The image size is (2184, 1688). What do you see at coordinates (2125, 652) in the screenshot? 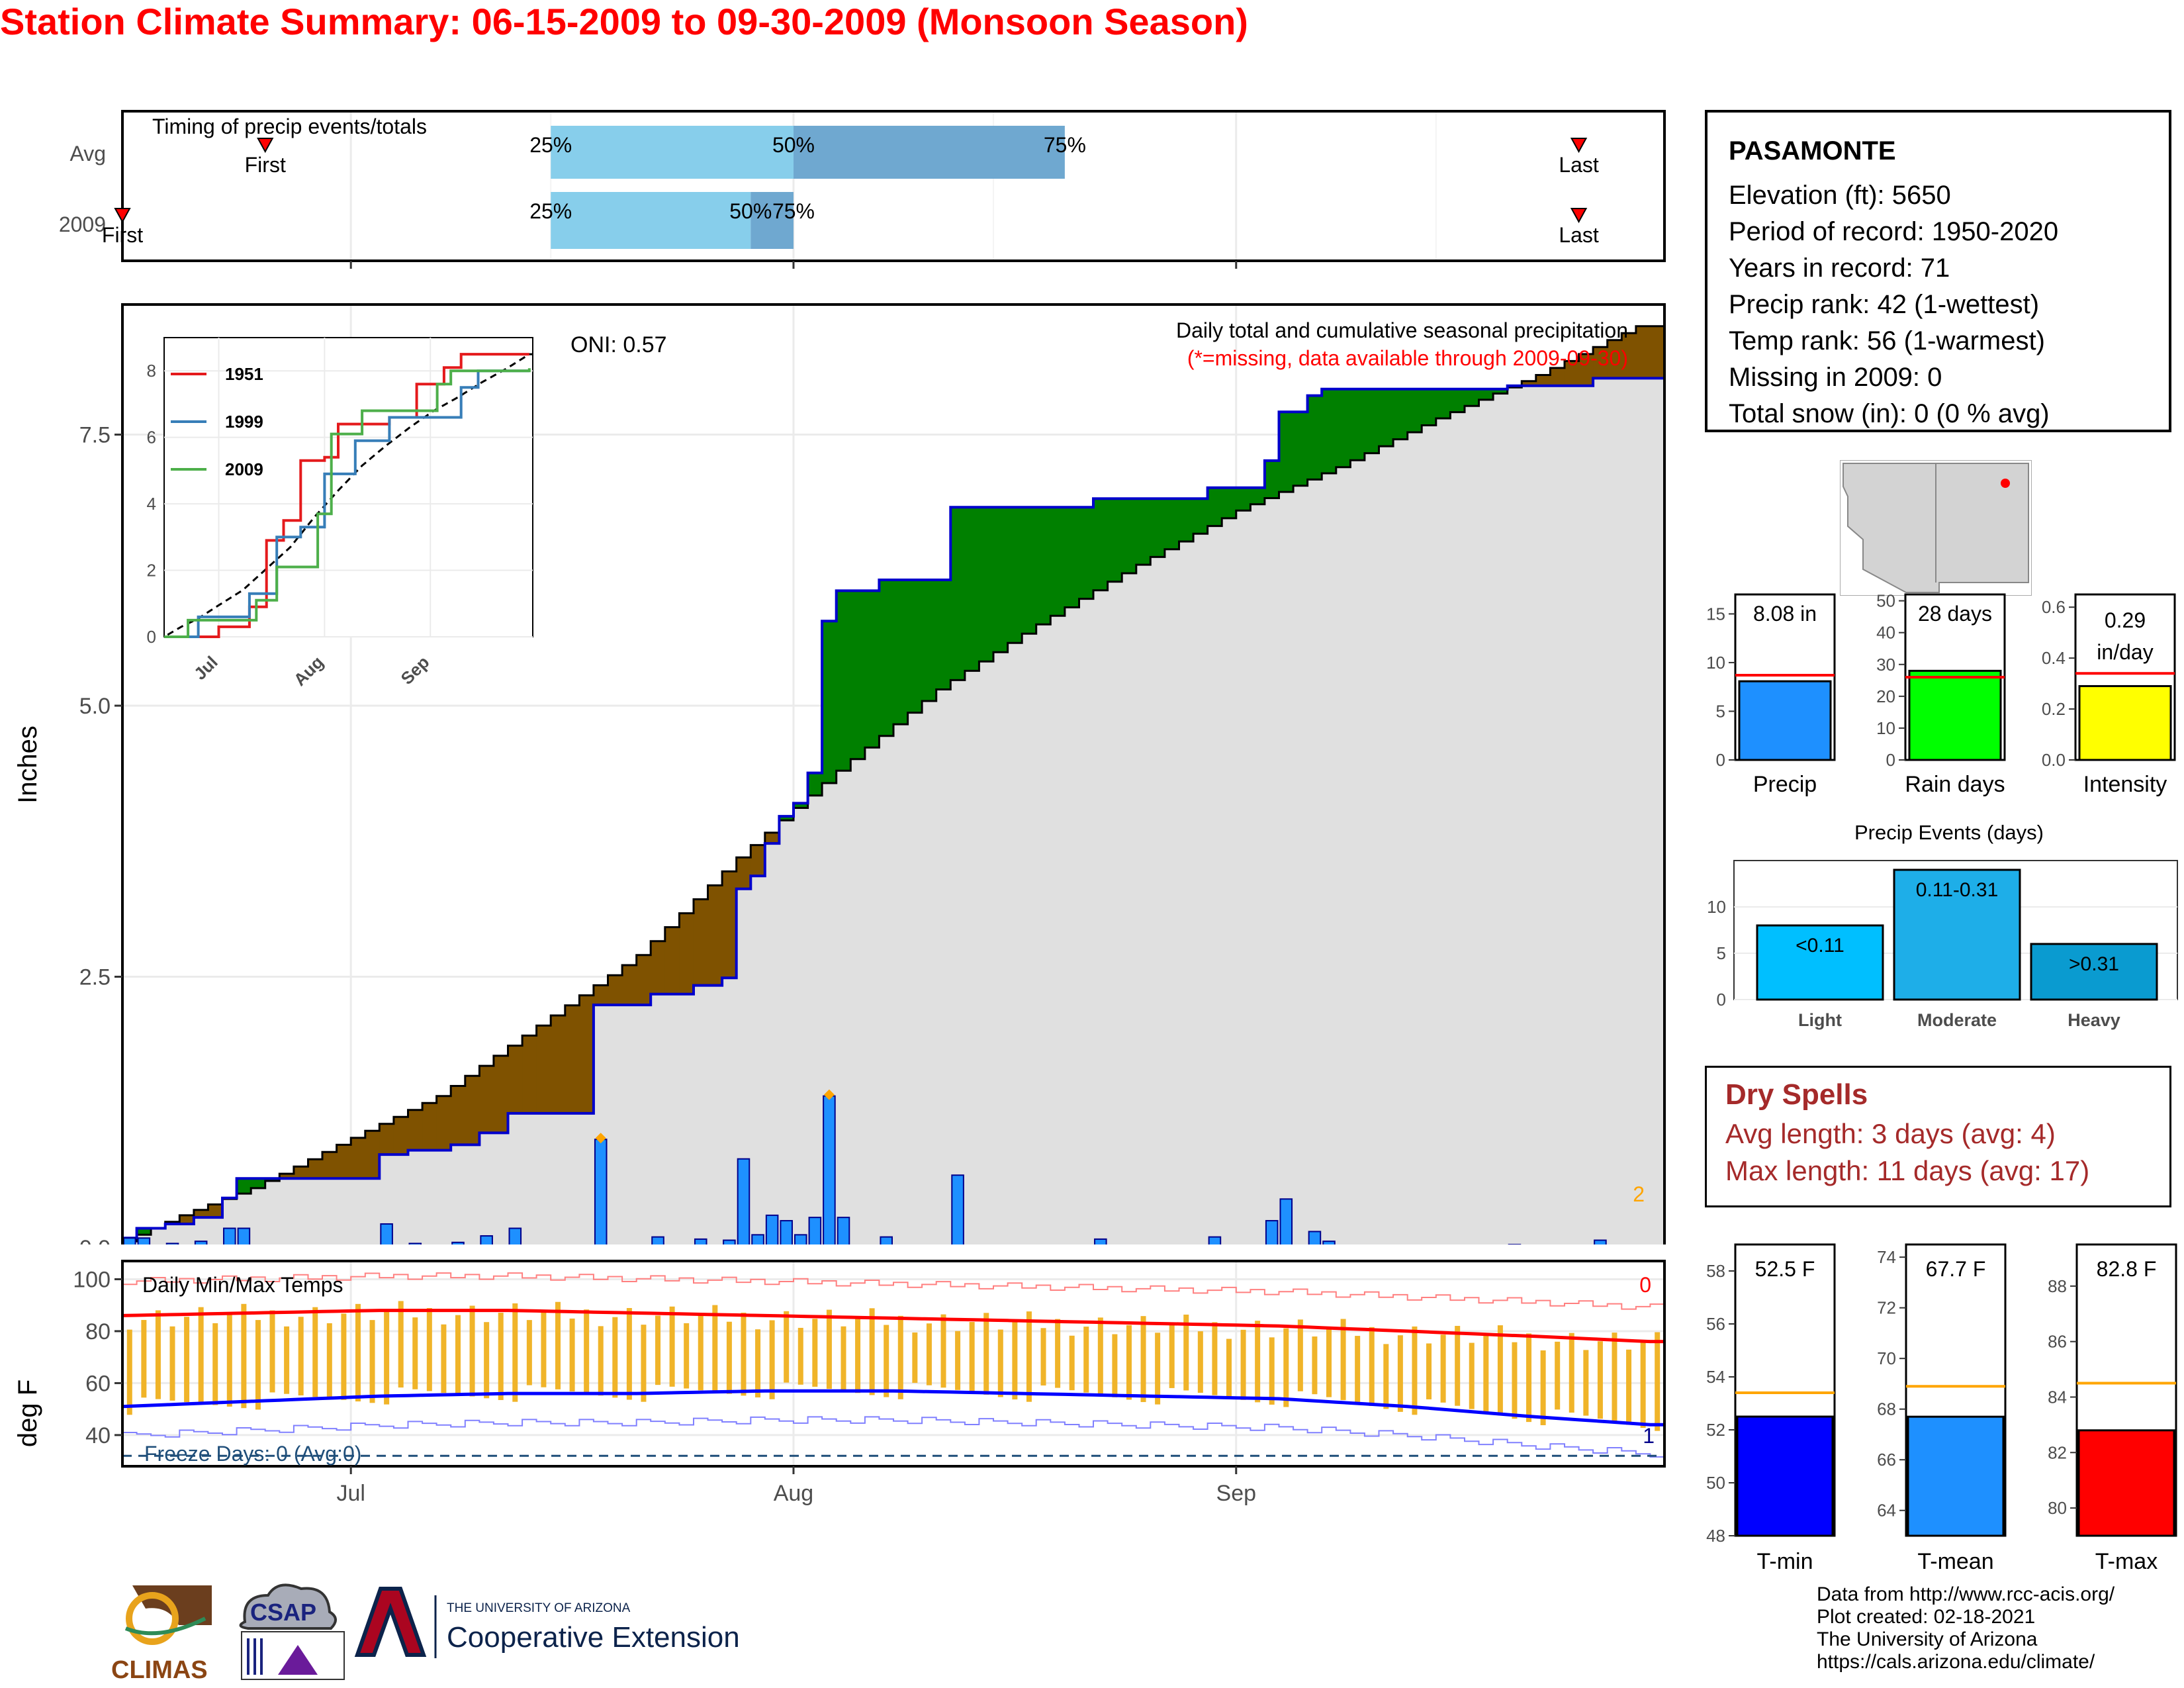
I see `mini-value-label: in/day` at bounding box center [2125, 652].